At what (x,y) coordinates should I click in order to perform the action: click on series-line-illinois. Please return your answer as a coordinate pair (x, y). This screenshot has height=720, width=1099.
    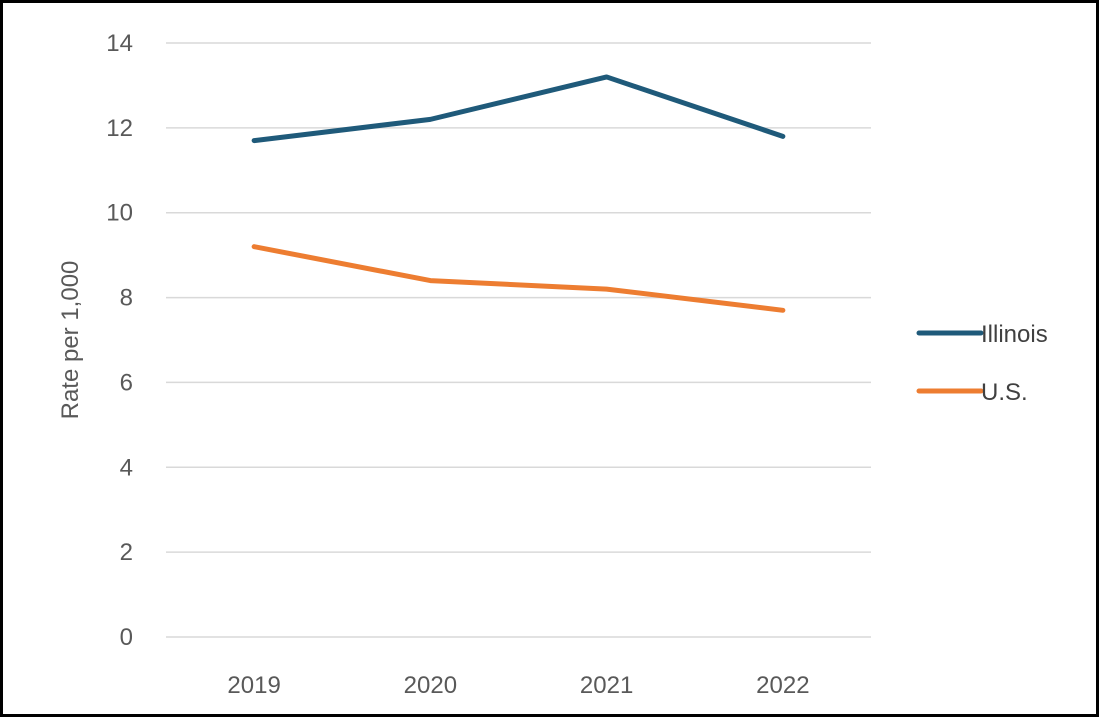
    Looking at the image, I should click on (518, 109).